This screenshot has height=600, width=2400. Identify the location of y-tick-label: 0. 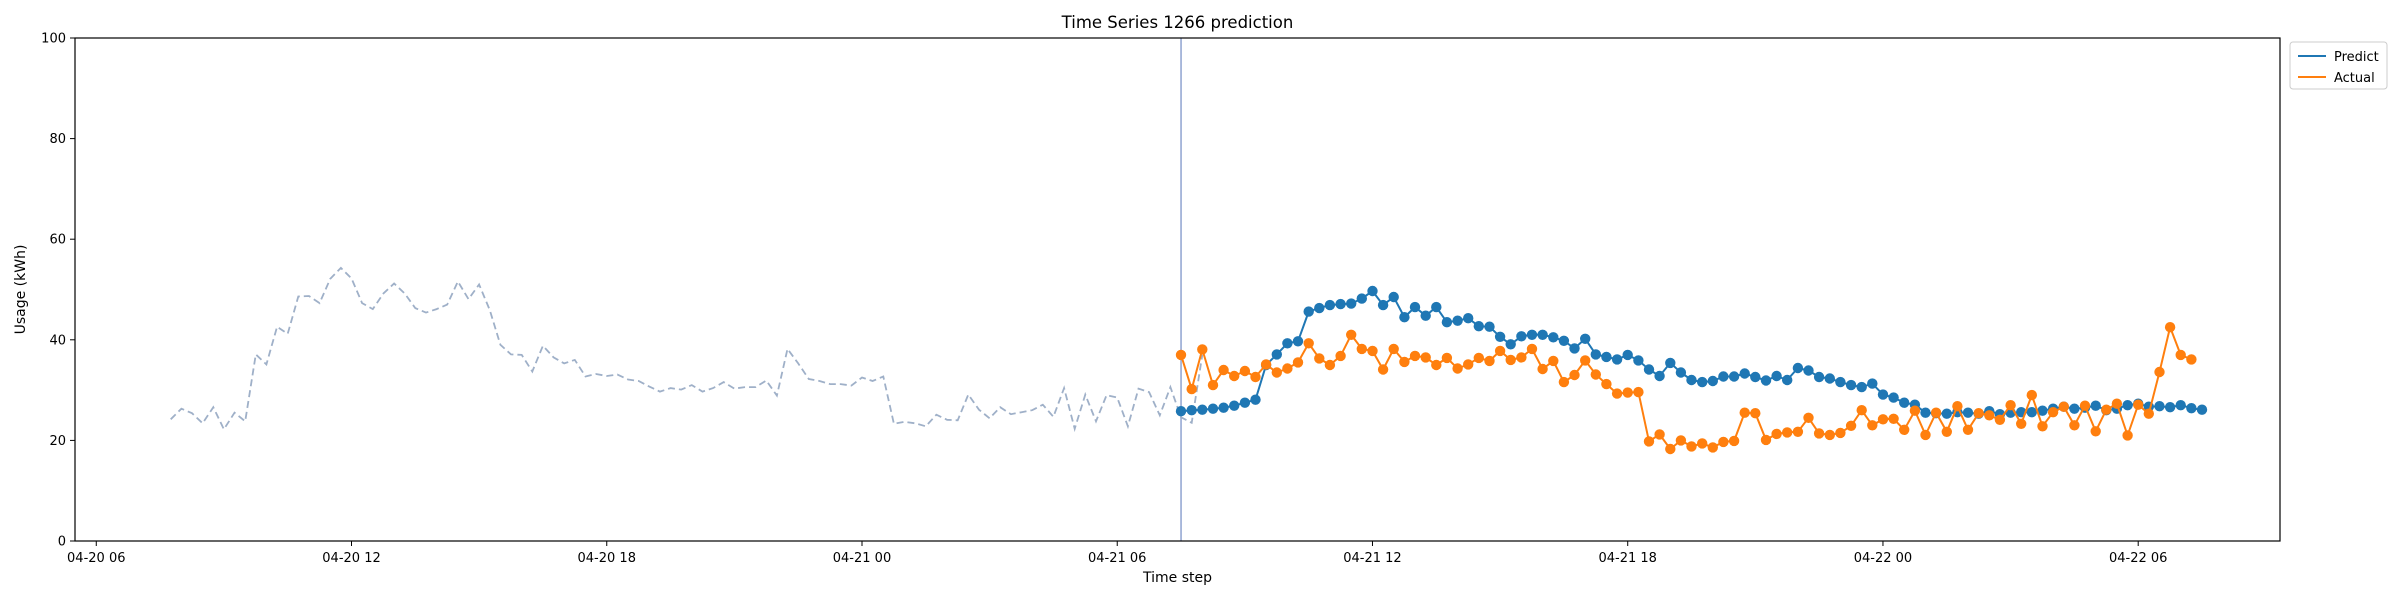
(62, 542).